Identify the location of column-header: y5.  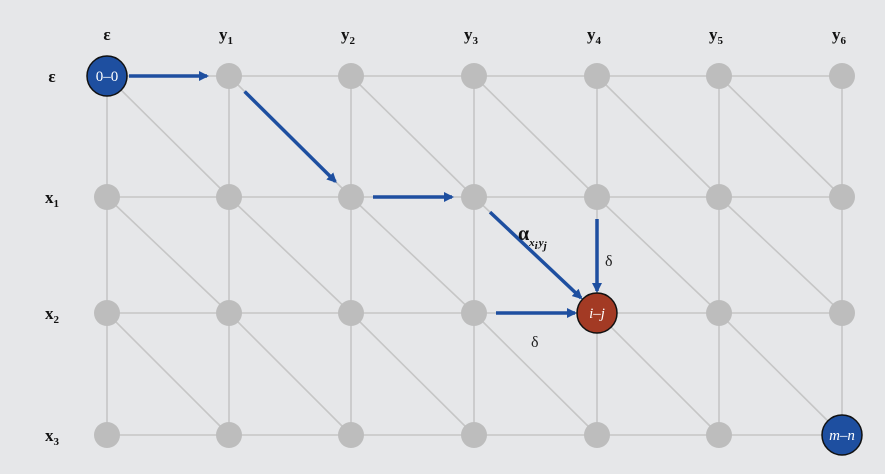
(716, 36).